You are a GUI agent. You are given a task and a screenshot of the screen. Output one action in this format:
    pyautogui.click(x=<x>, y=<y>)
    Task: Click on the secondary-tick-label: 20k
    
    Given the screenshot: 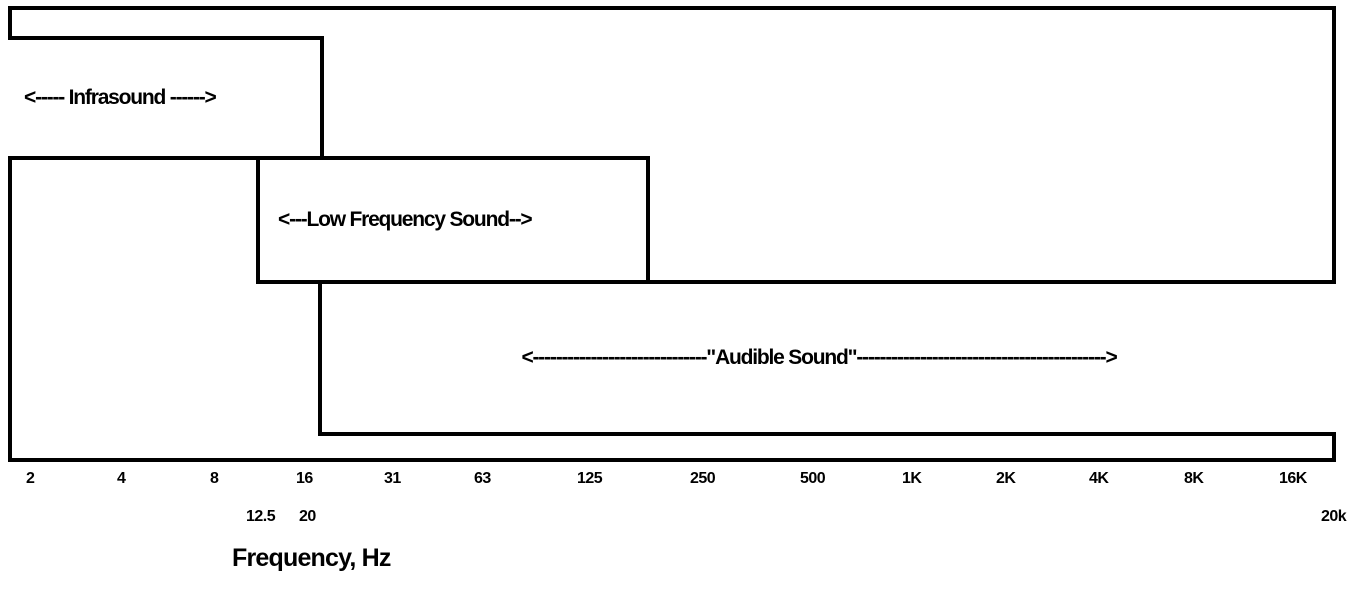 What is the action you would take?
    pyautogui.click(x=1334, y=516)
    